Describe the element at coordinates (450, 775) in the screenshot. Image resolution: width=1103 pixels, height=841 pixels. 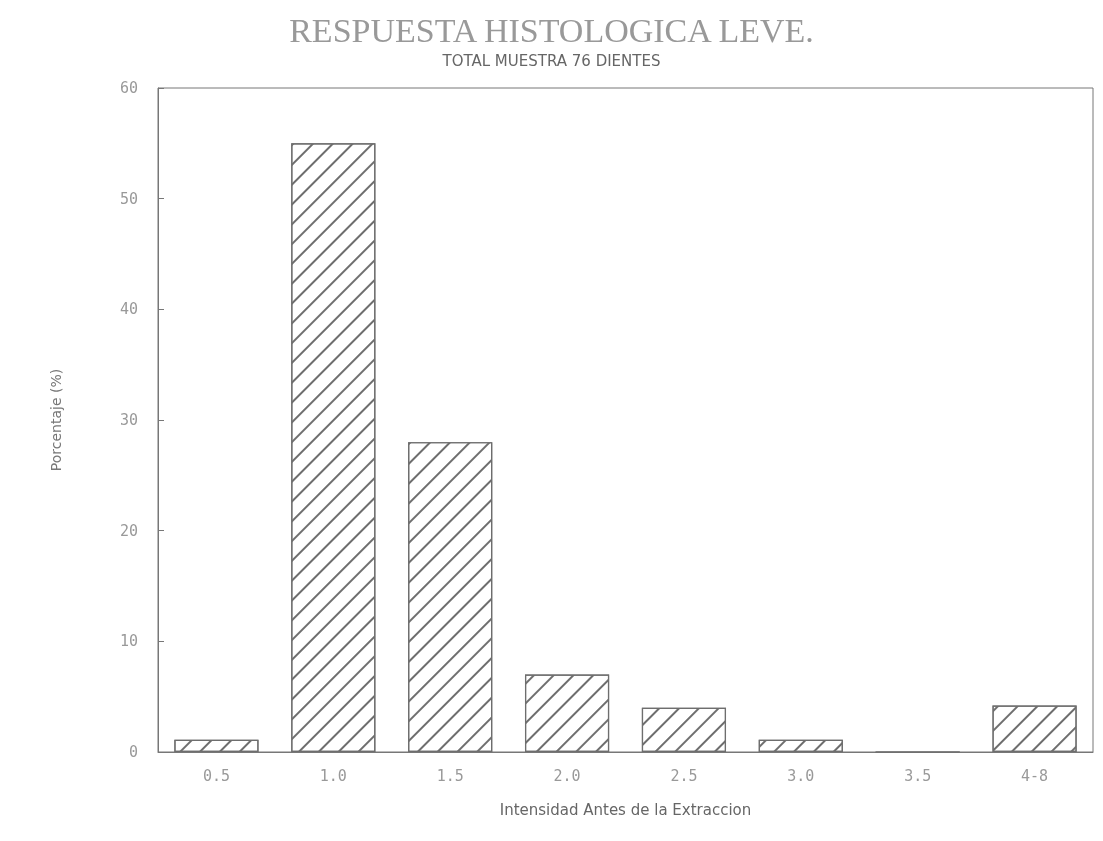
I see `x-tick-label: 1.5` at that location.